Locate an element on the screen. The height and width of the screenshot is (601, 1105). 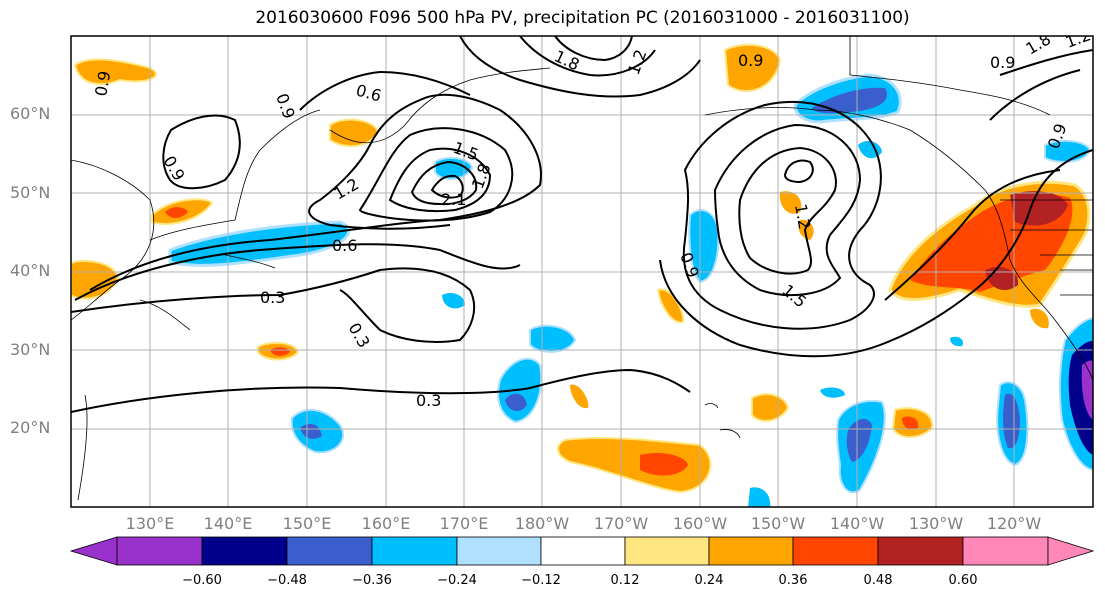
lon-label-120w: 120°W is located at coordinates (1014, 523).